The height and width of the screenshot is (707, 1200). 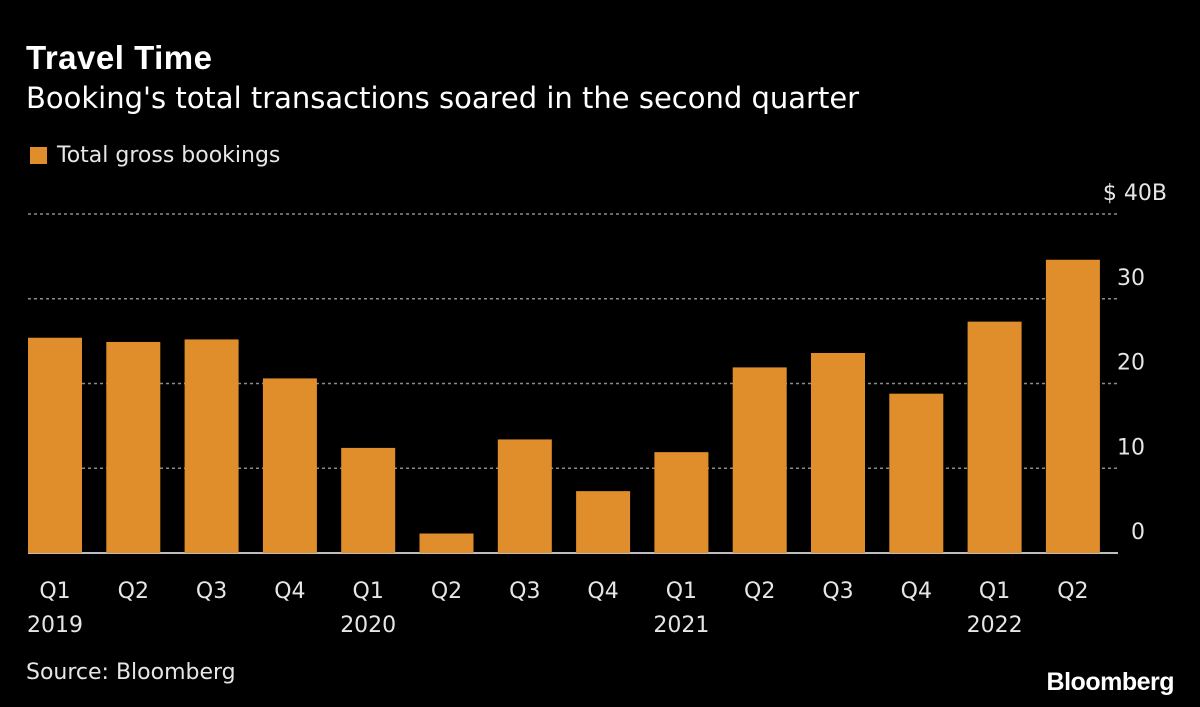 What do you see at coordinates (838, 452) in the screenshot?
I see `bar-q3-2021` at bounding box center [838, 452].